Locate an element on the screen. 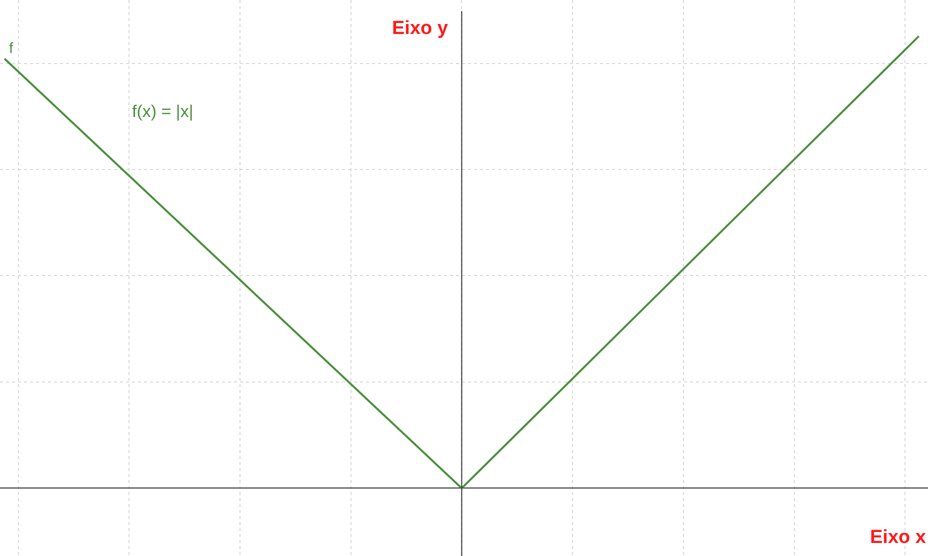 This screenshot has width=928, height=556. series-label: f is located at coordinates (11, 48).